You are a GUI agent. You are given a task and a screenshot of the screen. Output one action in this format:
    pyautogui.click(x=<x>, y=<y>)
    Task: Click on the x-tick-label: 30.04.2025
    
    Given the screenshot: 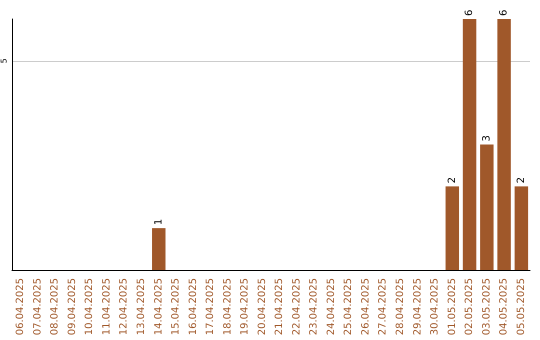 What is the action you would take?
    pyautogui.click(x=435, y=307)
    